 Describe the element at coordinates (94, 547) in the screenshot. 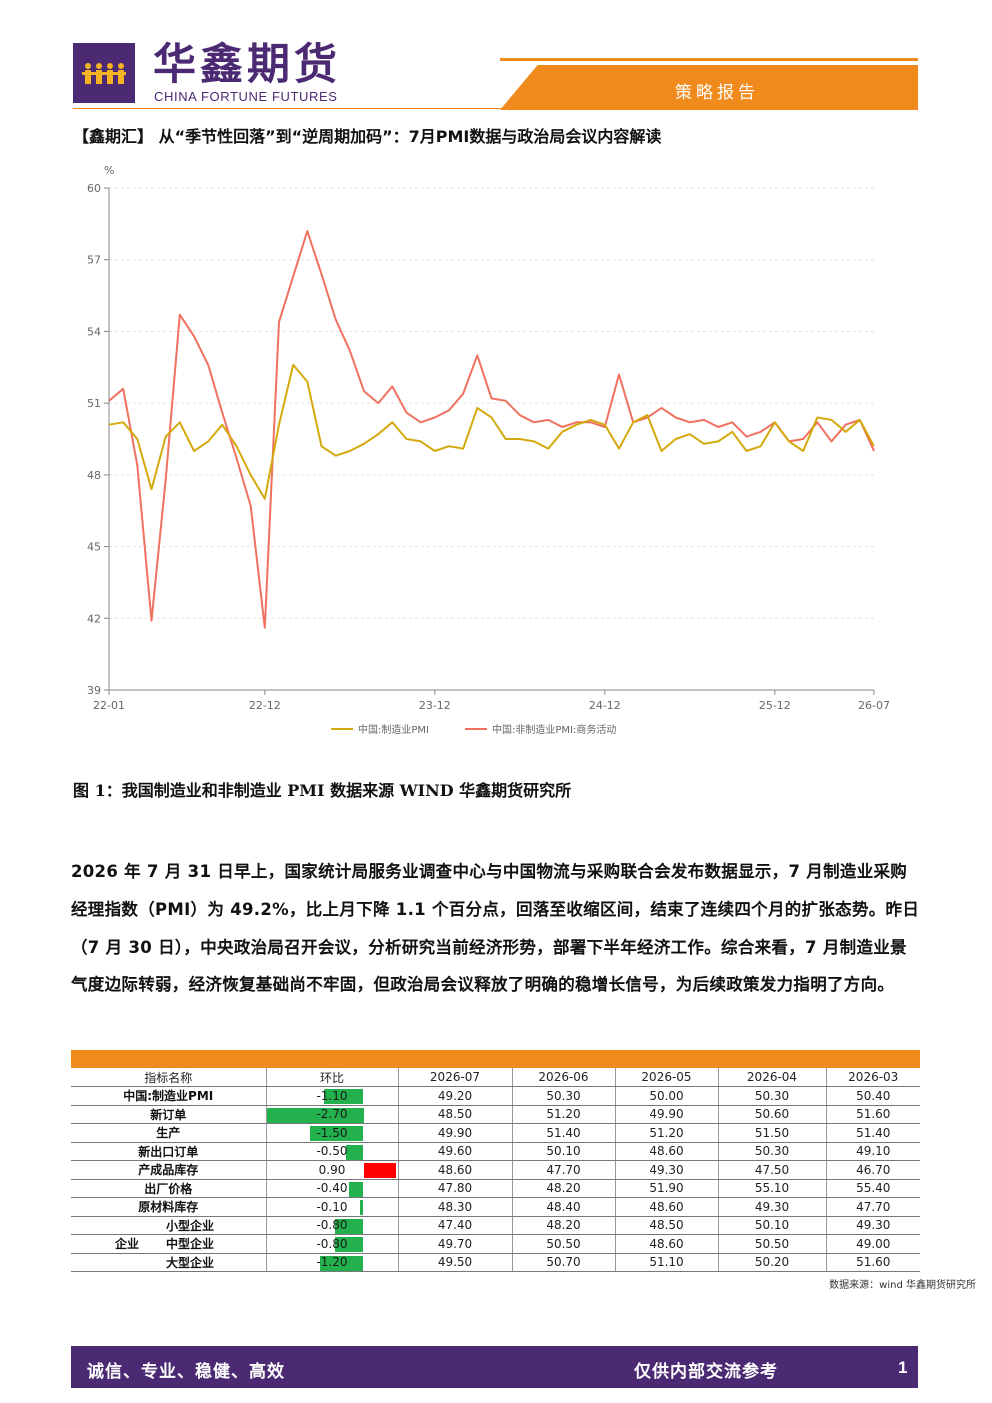

I see `y-tick-label: 45` at that location.